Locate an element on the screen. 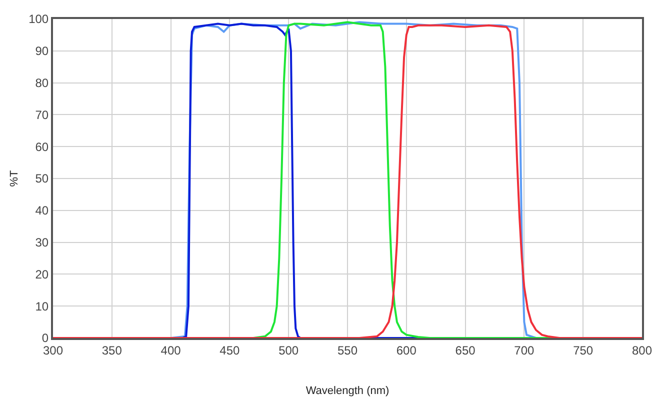 This screenshot has height=407, width=664. x-tick-label: 500 is located at coordinates (288, 350).